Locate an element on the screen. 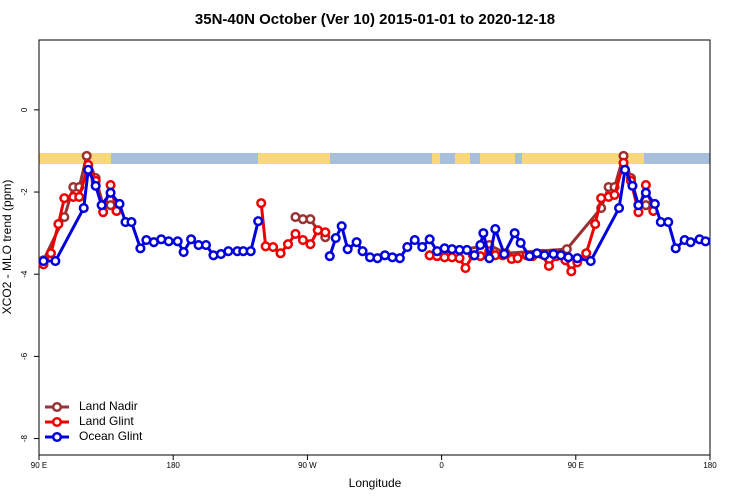 The width and height of the screenshot is (750, 500). y-tick-label: -2 is located at coordinates (24, 192).